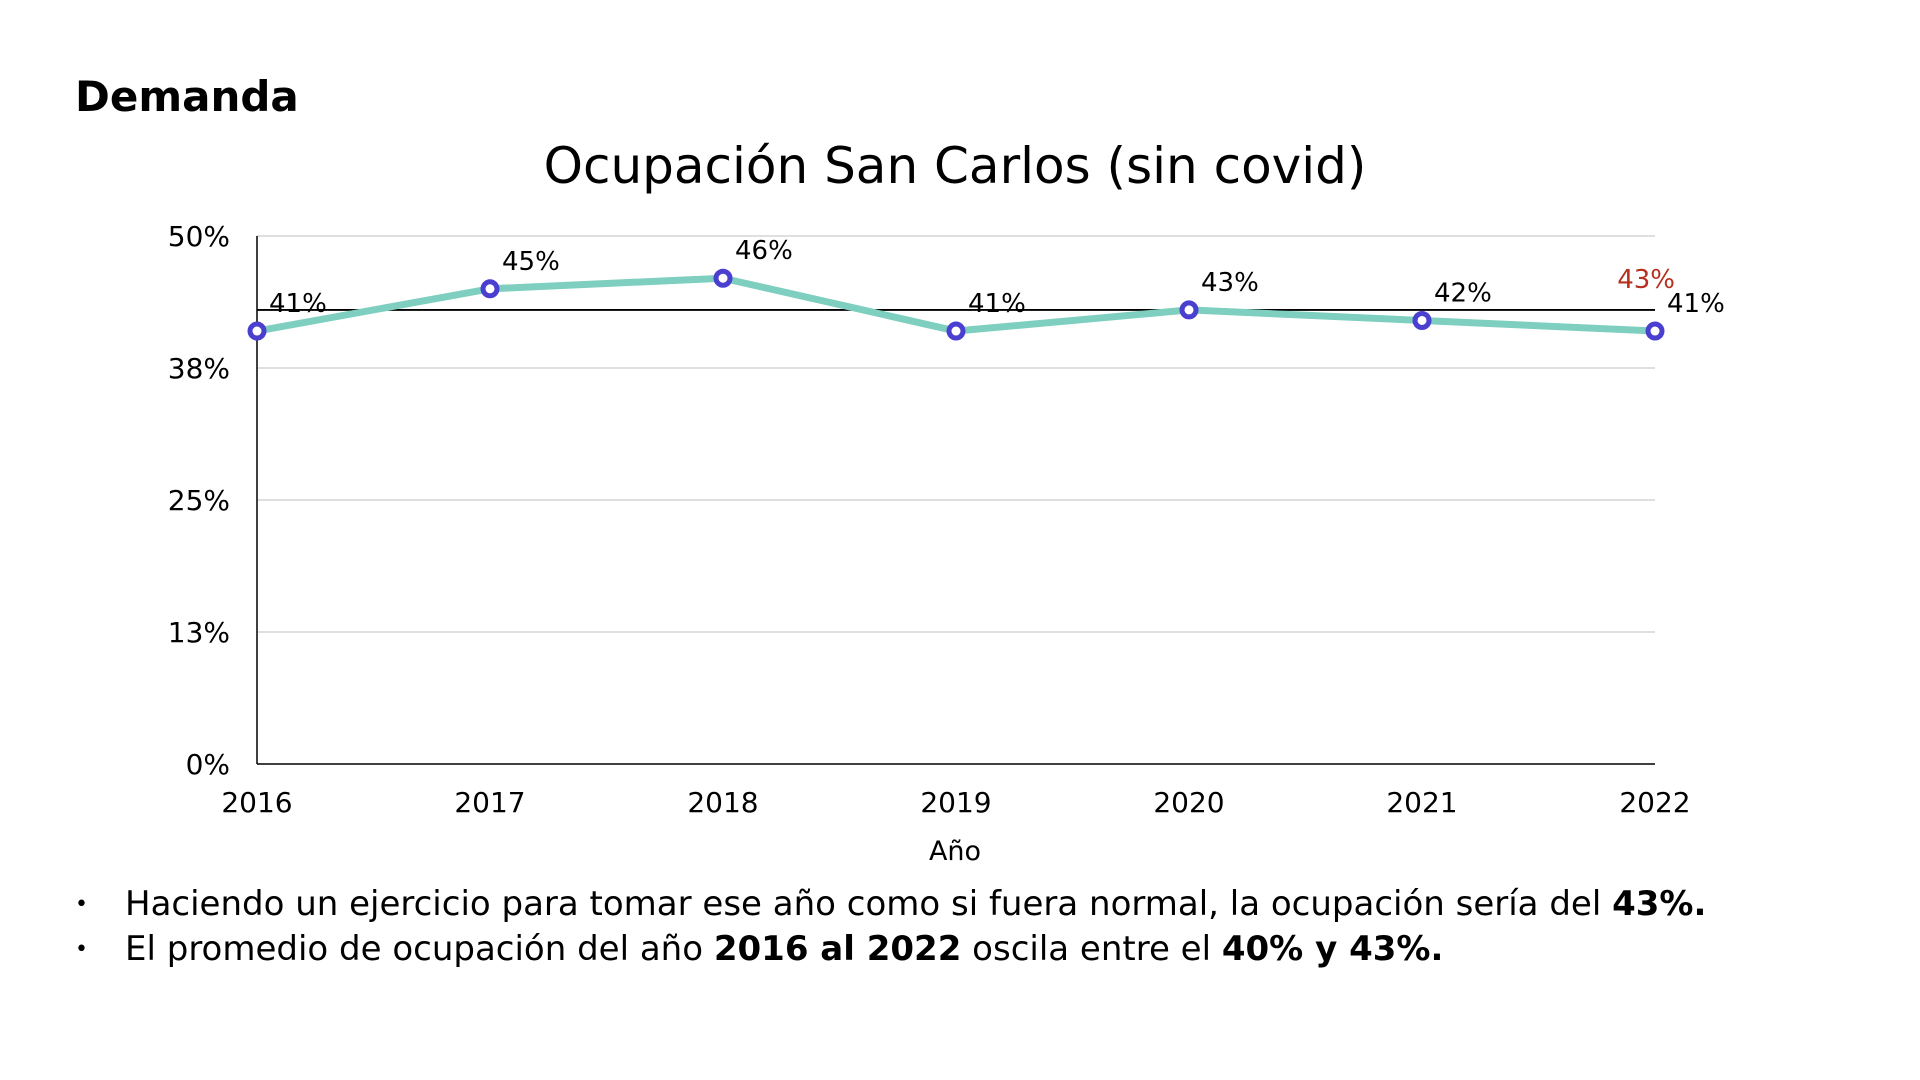 The image size is (1920, 1080). I want to click on note-text: 43%., so click(1659, 904).